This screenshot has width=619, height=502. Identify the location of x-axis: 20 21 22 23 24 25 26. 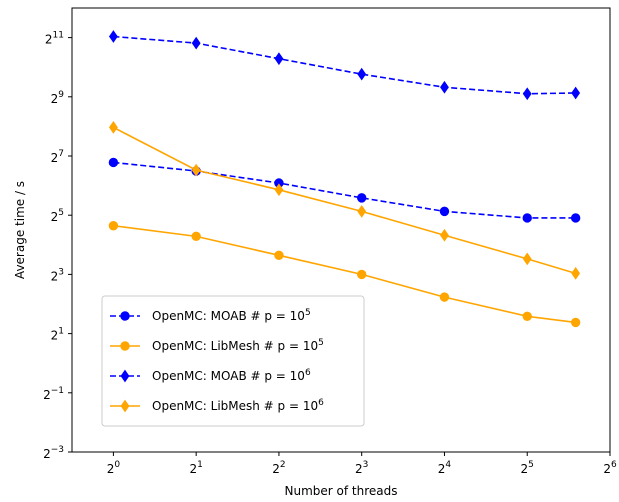
(362, 464).